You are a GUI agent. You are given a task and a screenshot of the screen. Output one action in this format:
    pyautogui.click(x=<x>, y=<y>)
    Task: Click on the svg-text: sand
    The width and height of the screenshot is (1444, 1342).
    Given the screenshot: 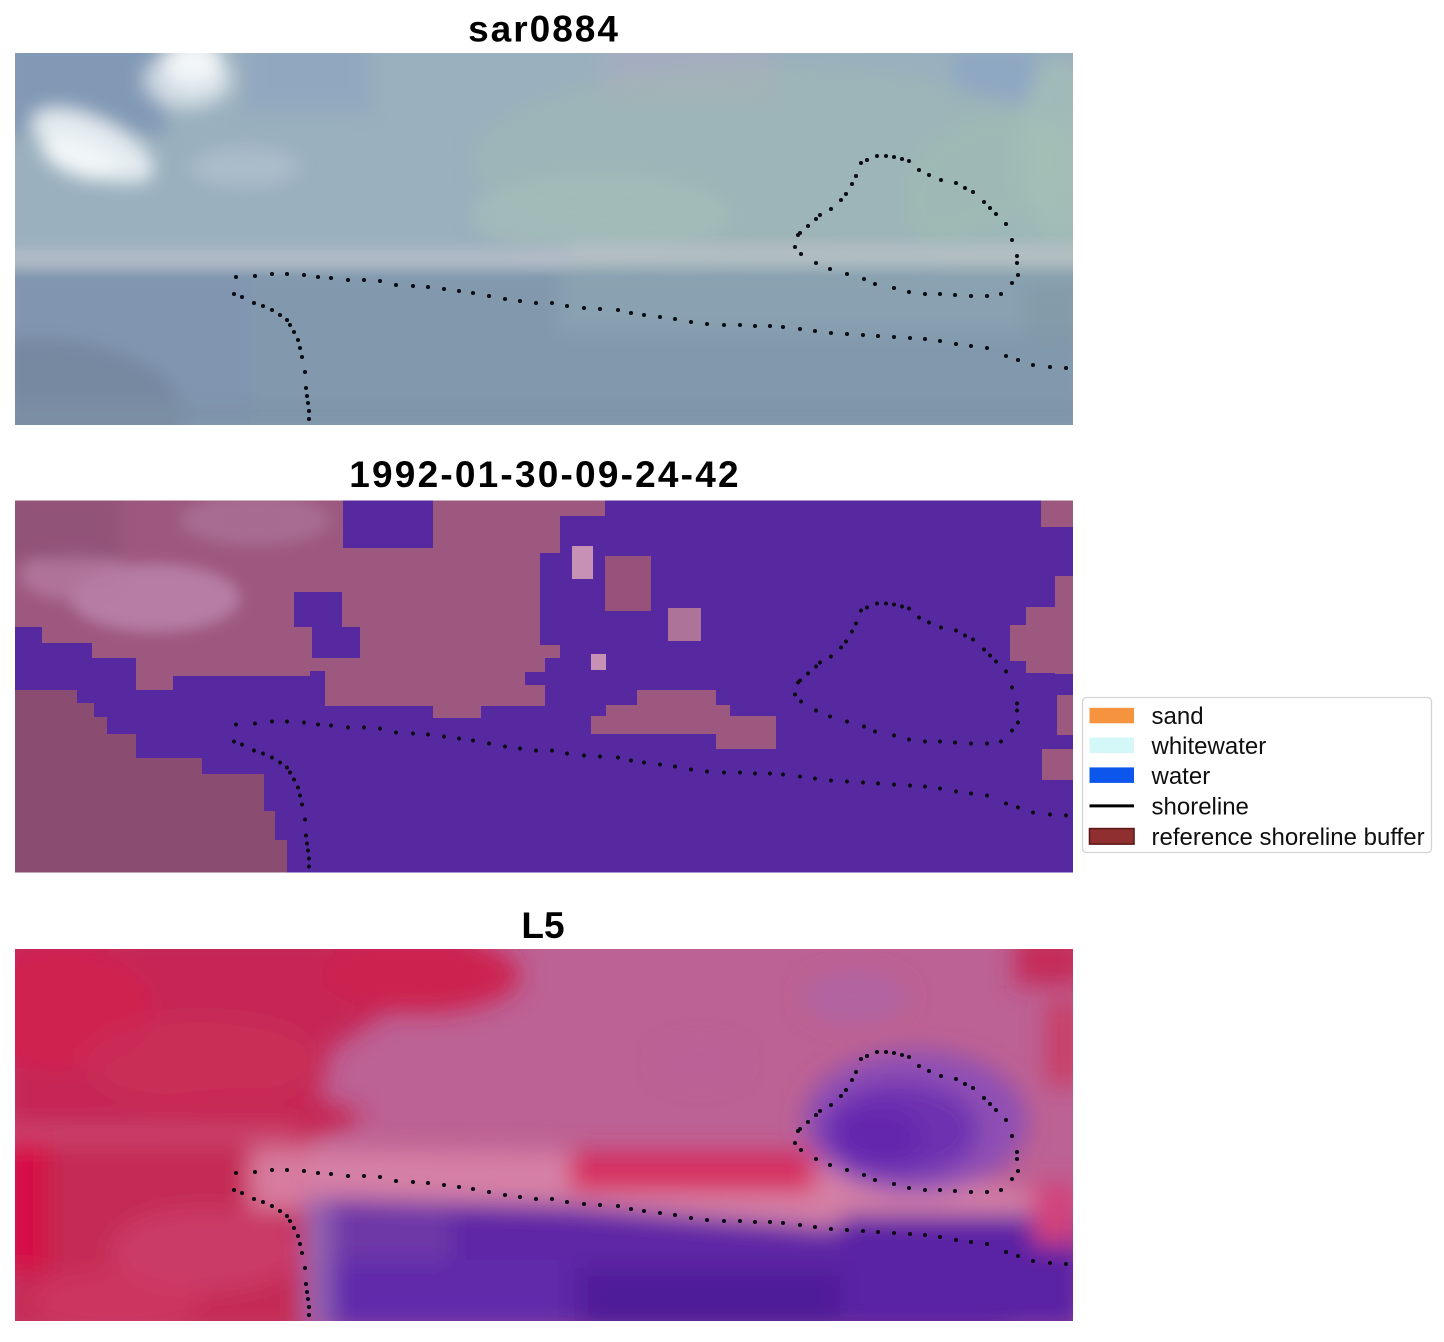 What is the action you would take?
    pyautogui.click(x=1178, y=716)
    